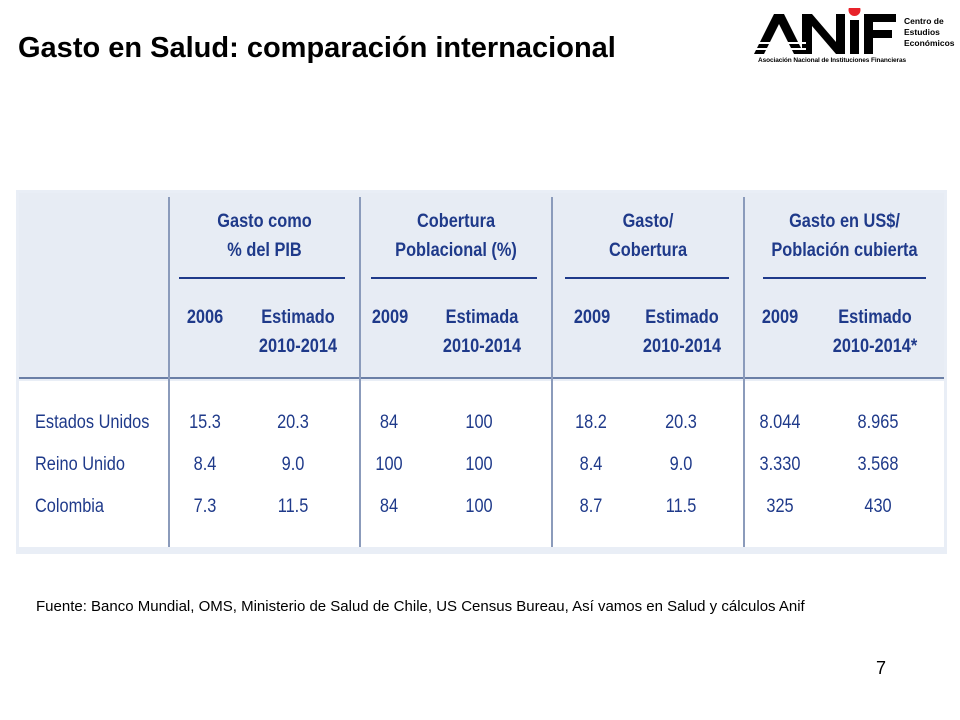  I want to click on subheader-2006: 2006, so click(205, 317).